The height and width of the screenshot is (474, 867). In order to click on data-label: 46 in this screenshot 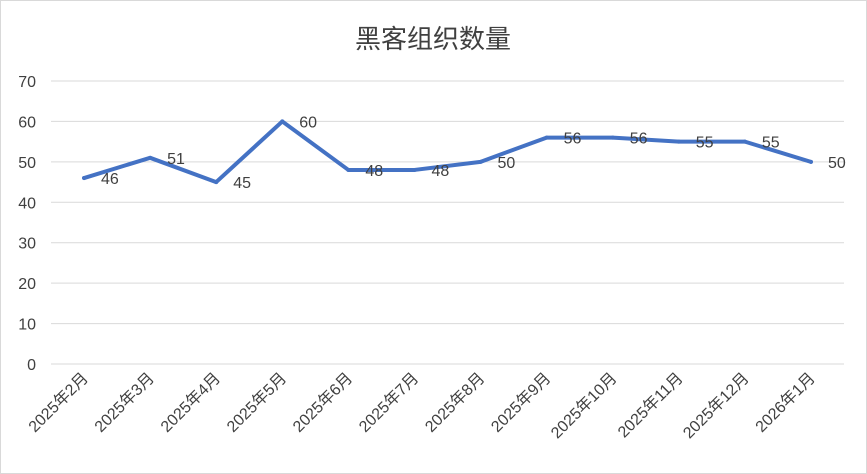, I will do `click(110, 179)`.